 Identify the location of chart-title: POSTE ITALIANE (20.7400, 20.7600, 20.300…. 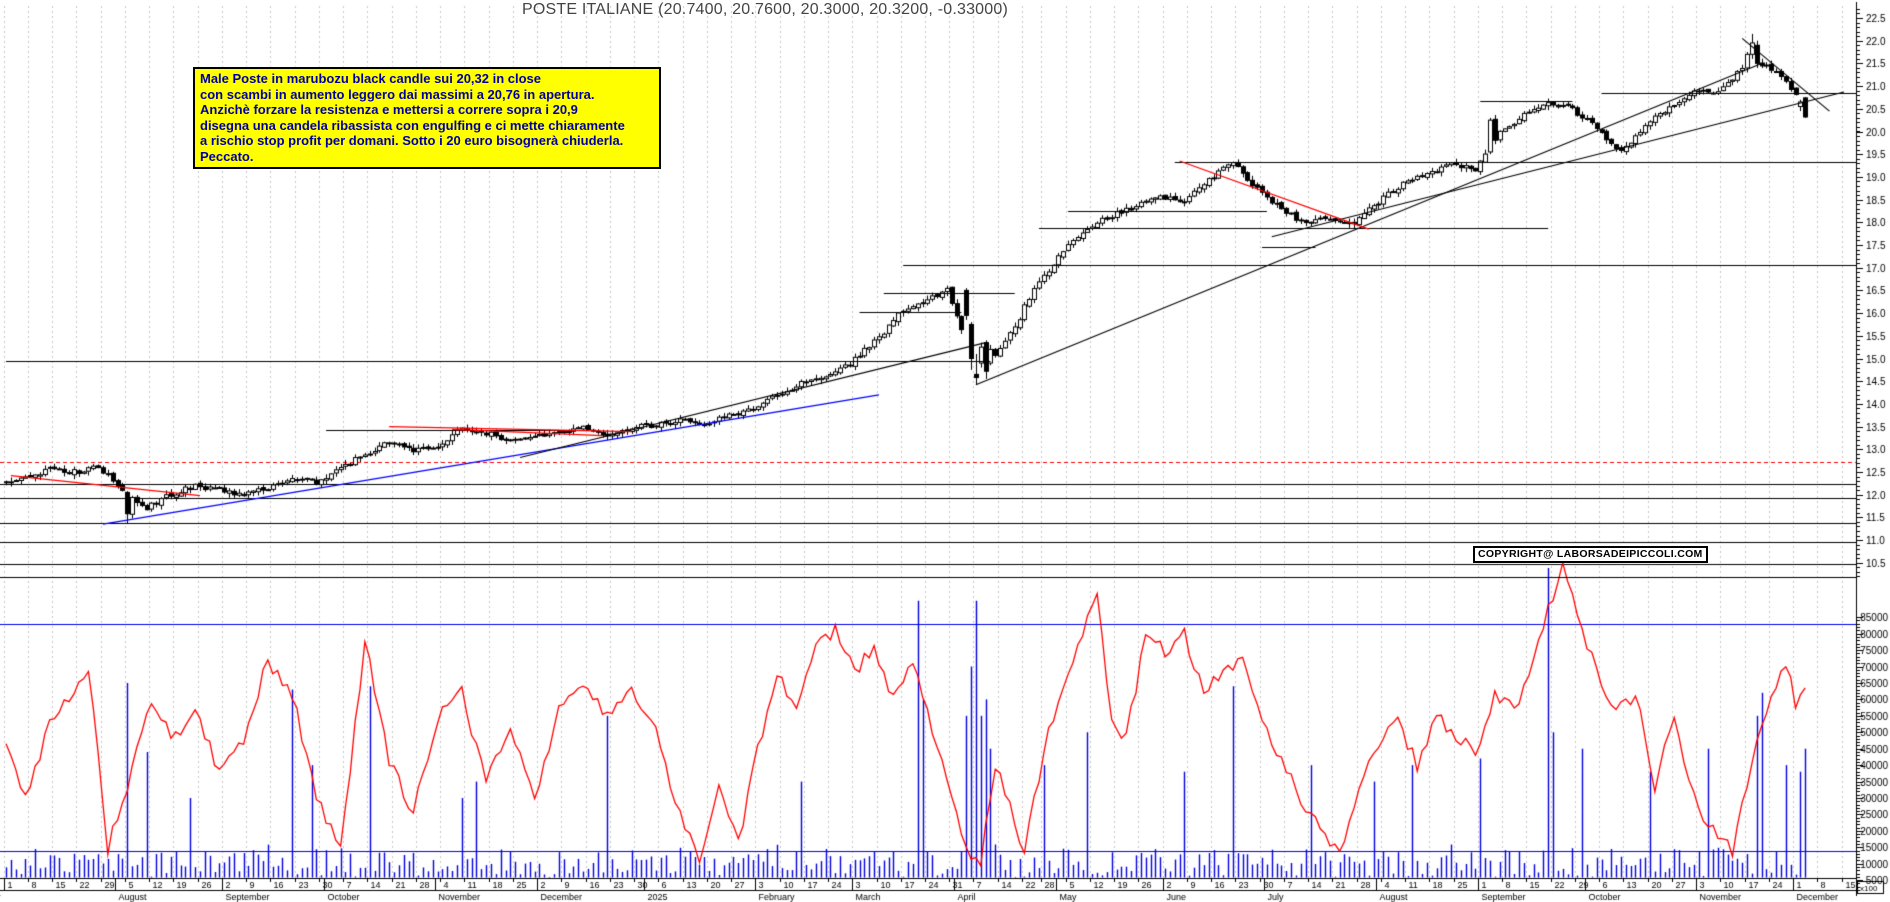
(765, 9).